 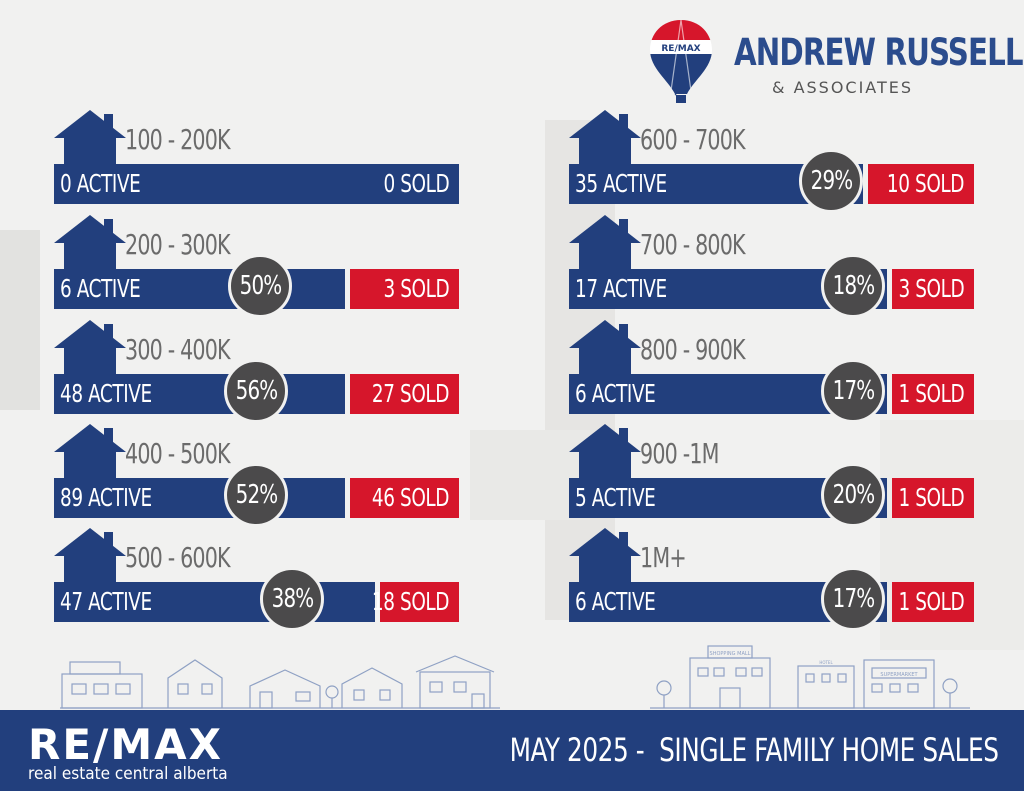 I want to click on price-range-label: 400 - 500K, so click(x=178, y=453).